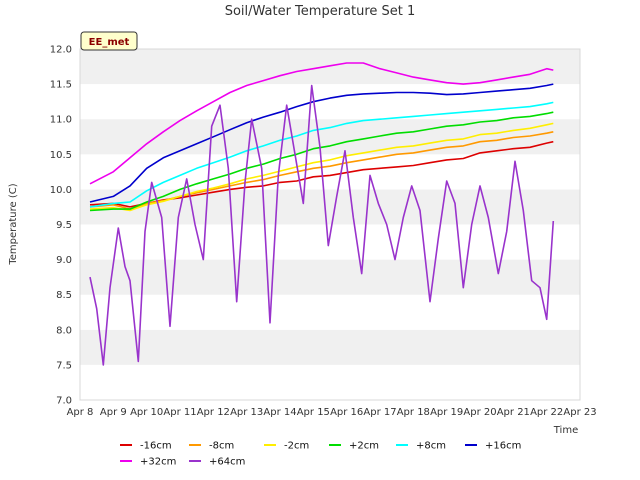 The width and height of the screenshot is (640, 480). Describe the element at coordinates (321, 167) in the screenshot. I see `series-line-2cm` at that location.